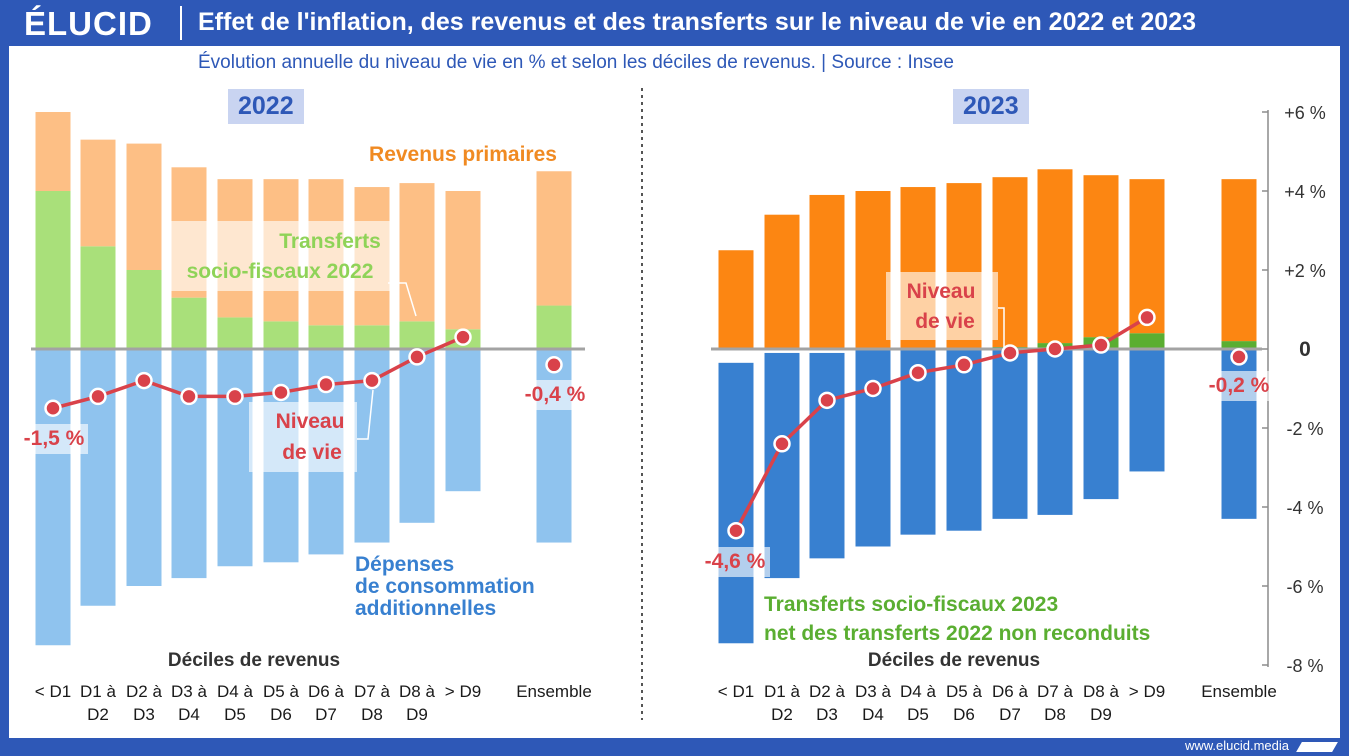  I want to click on year-label-2022: 2022, so click(266, 106).